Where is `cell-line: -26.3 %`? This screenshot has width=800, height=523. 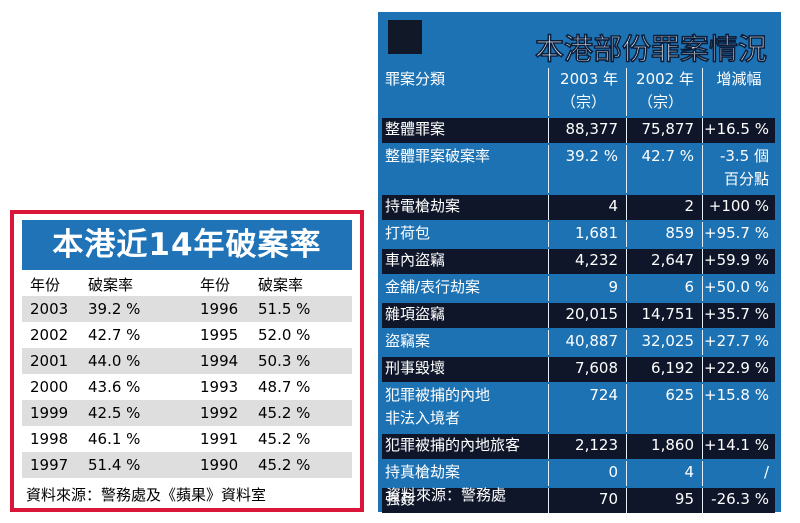 cell-line: -26.3 % is located at coordinates (740, 499).